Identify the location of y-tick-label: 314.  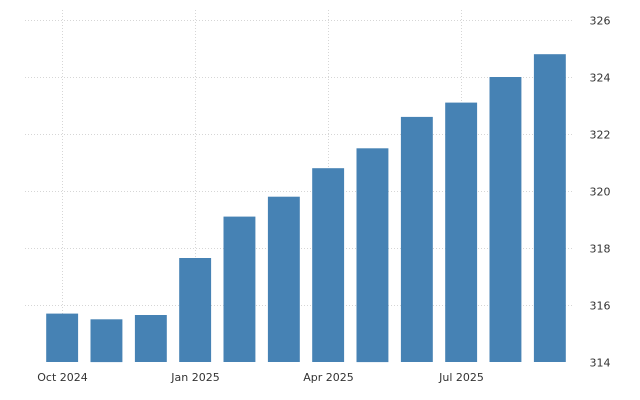
(600, 363).